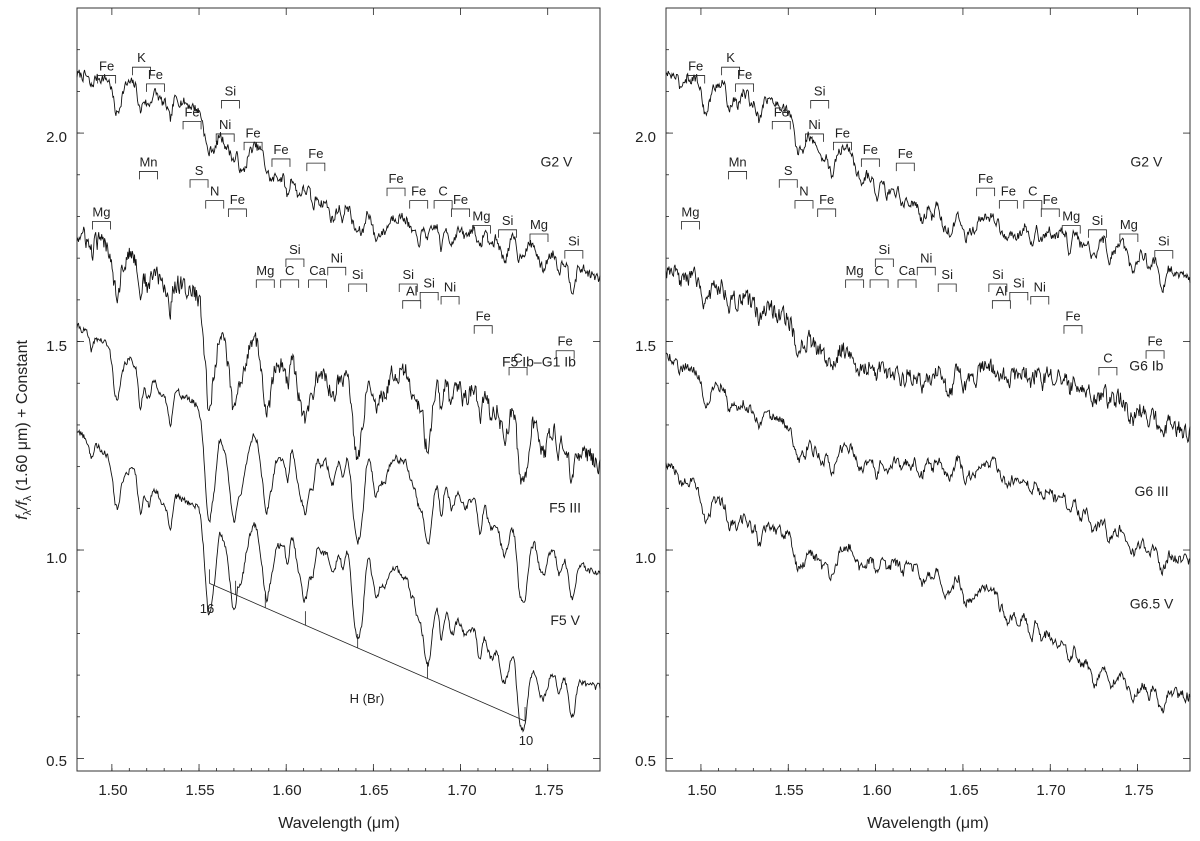 This screenshot has width=1200, height=841. Describe the element at coordinates (207, 608) in the screenshot. I see `h-series-start-label: 16` at that location.